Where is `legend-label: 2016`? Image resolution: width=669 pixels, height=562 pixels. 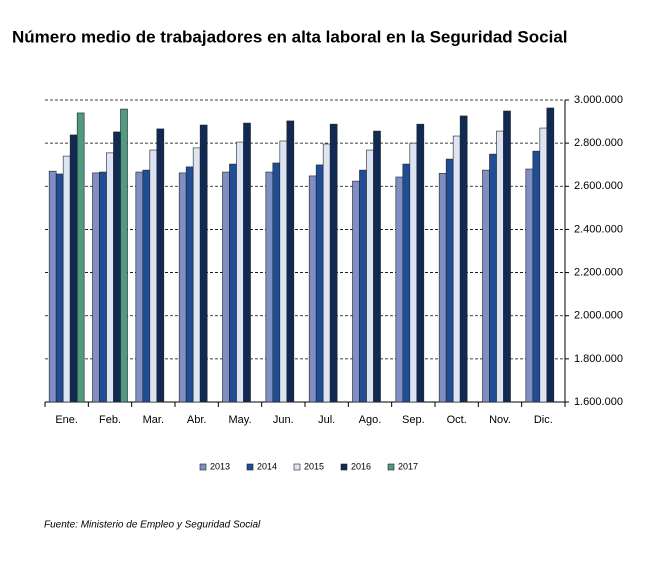
legend-label: 2016 is located at coordinates (361, 466).